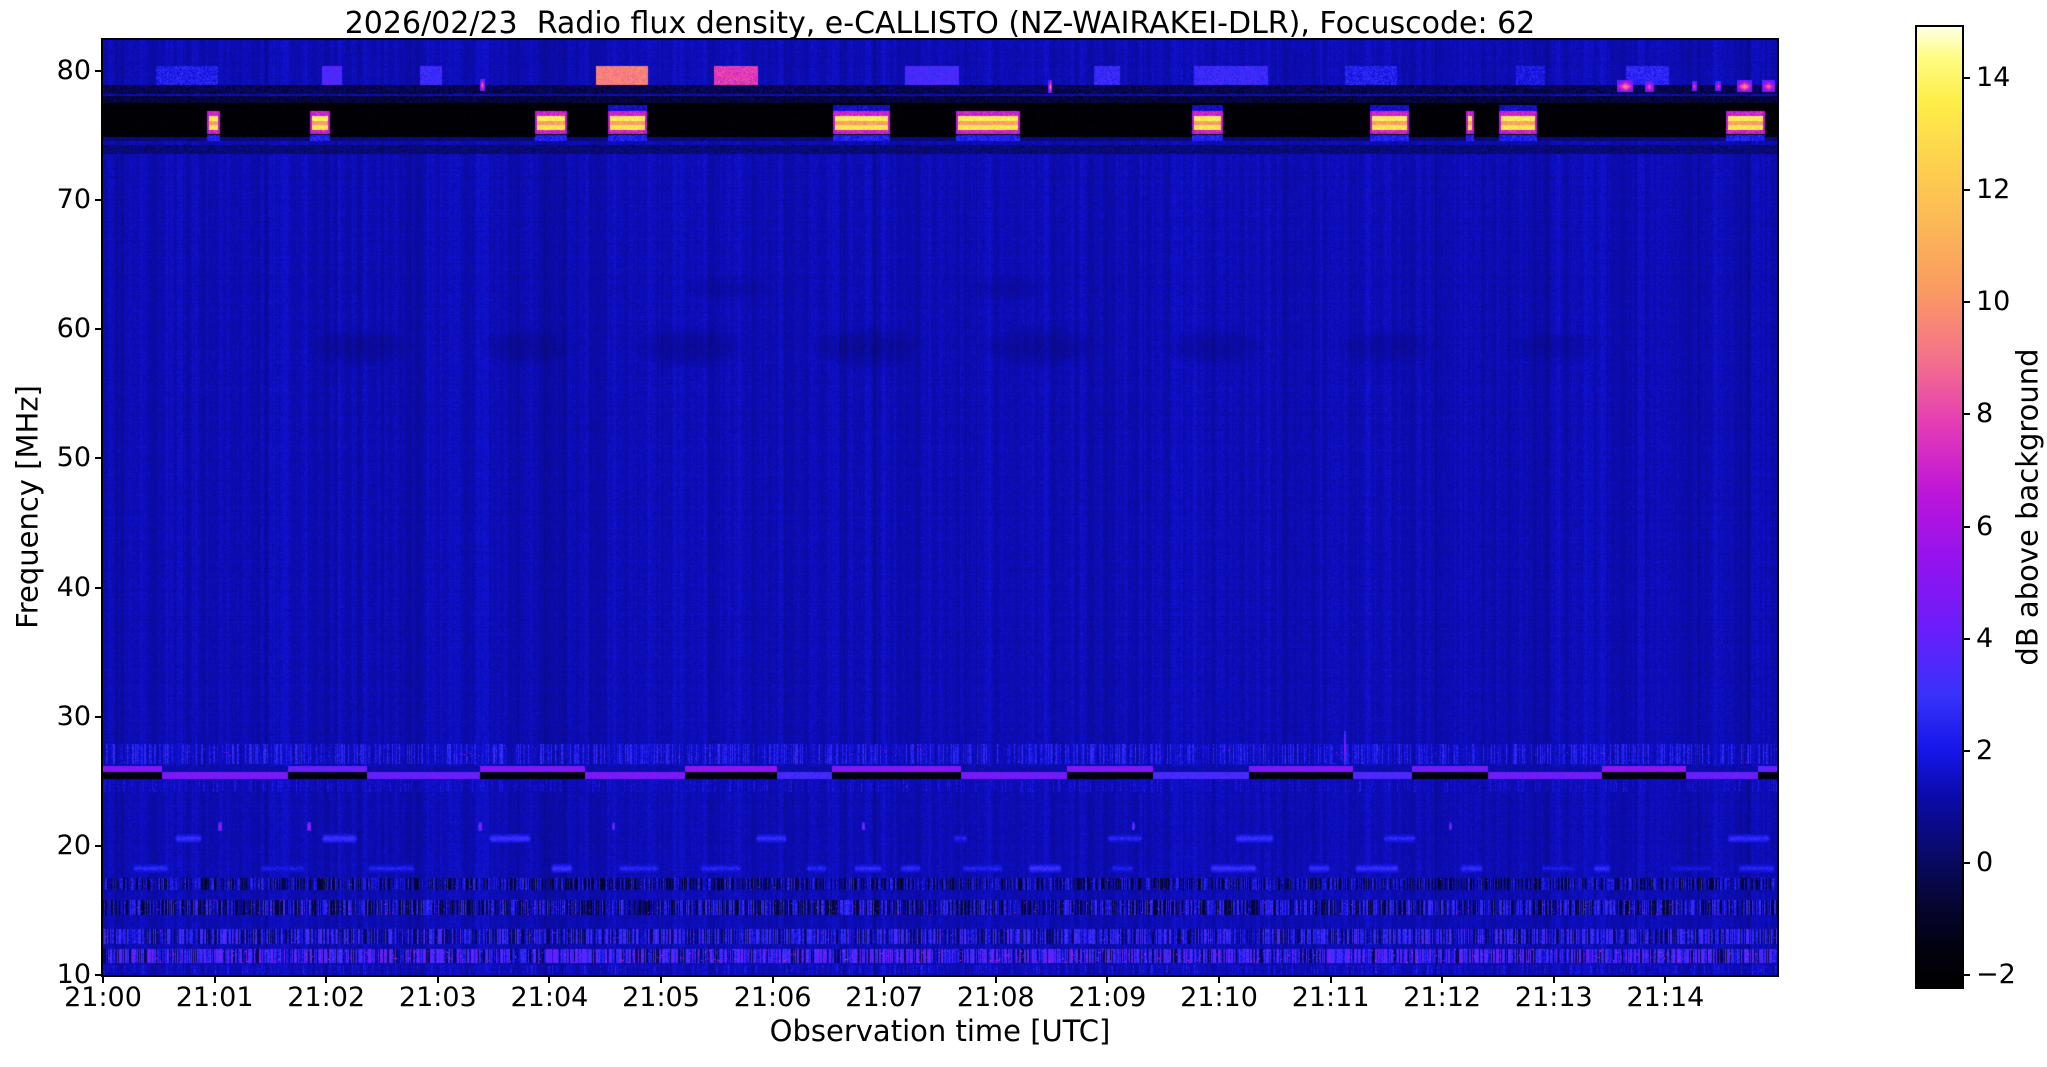 This screenshot has height=1067, width=2047. Describe the element at coordinates (437, 997) in the screenshot. I see `x-tick-label: 21:03` at that location.